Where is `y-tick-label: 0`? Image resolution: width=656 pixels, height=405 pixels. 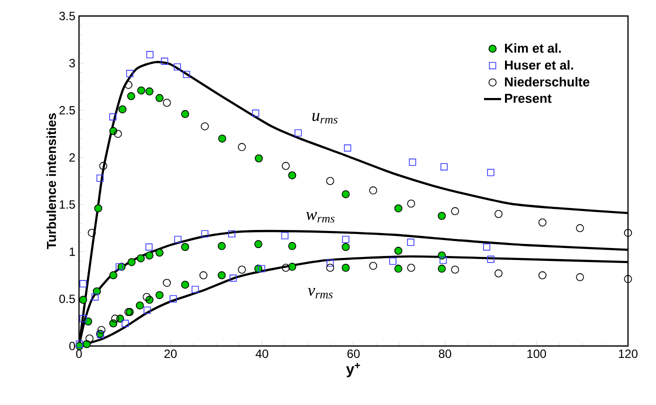
y-tick-label: 0 is located at coordinates (72, 346).